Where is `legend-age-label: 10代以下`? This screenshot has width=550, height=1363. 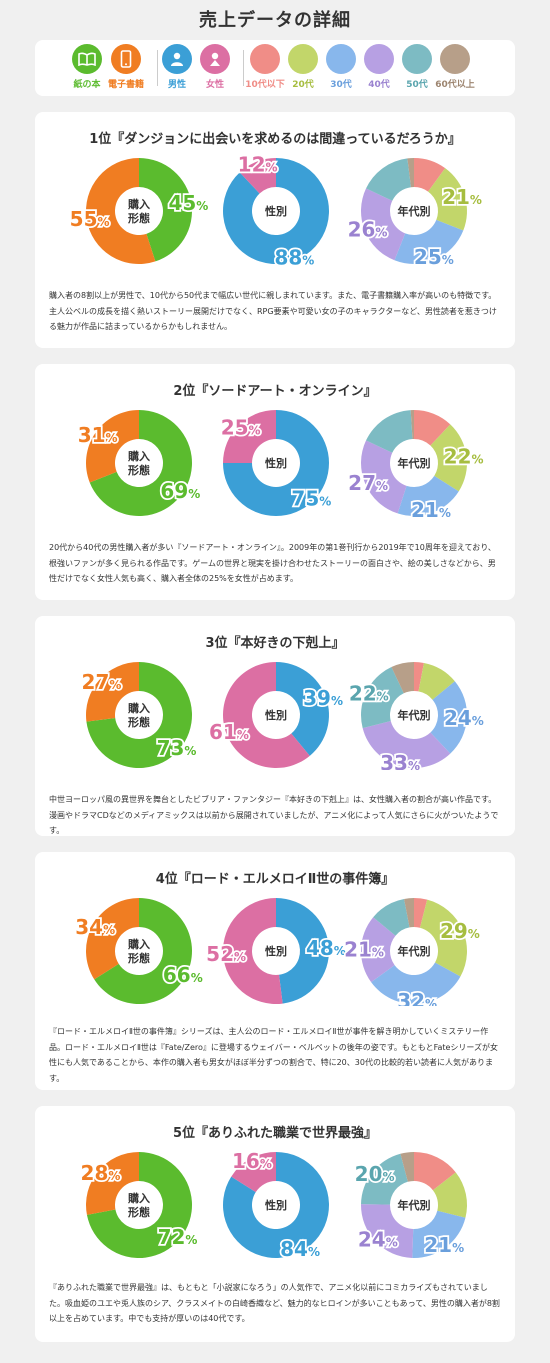 legend-age-label: 10代以下 is located at coordinates (265, 85).